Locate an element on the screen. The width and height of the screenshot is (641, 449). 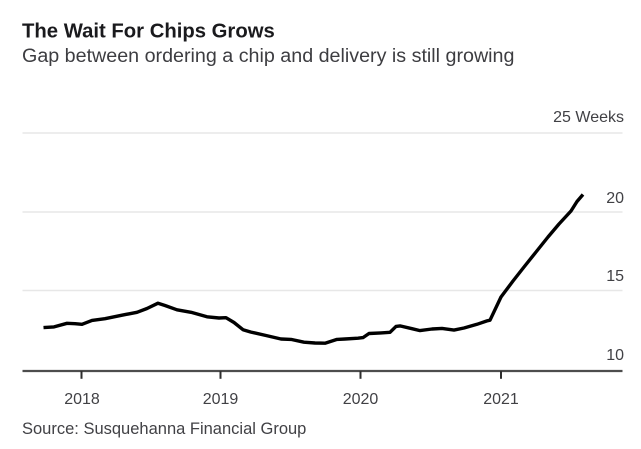
svg-text: 2019 is located at coordinates (221, 399).